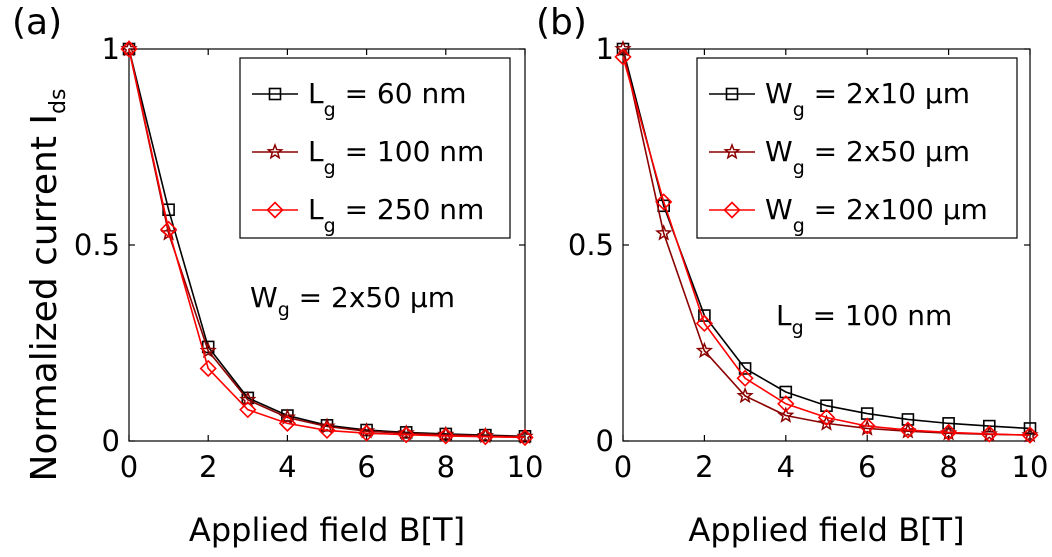 This screenshot has width=1052, height=557. What do you see at coordinates (887, 93) in the screenshot?
I see `legend-entry-rest: = 2x10 μm` at bounding box center [887, 93].